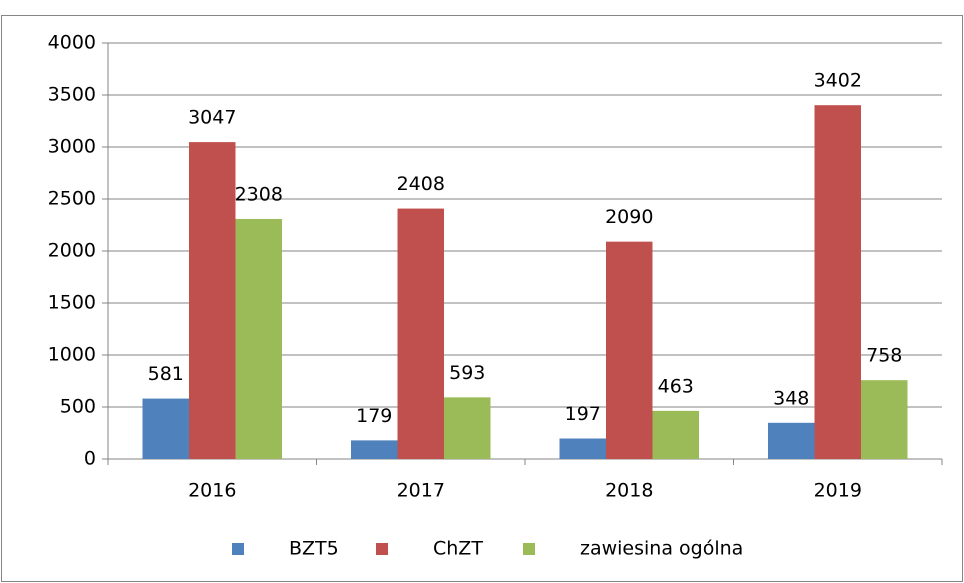  What do you see at coordinates (629, 217) in the screenshot?
I see `value-label: 2090` at bounding box center [629, 217].